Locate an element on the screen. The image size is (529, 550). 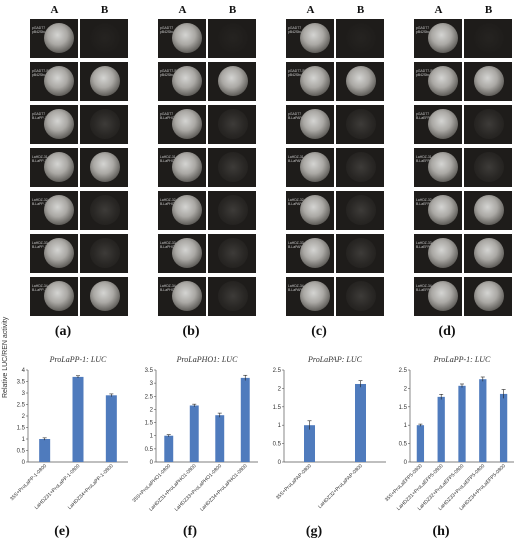
yeast-cell-a: LaHDZ-31-pGADT7 B-LaPHO1-pHis2 is located at coordinates (182, 167).